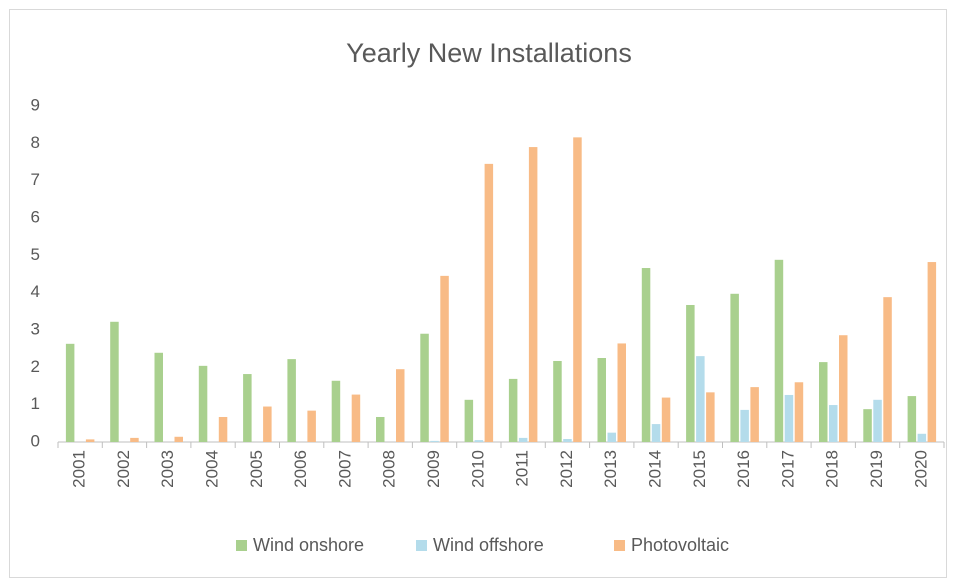  What do you see at coordinates (35, 403) in the screenshot?
I see `y-tick-label: 1` at bounding box center [35, 403].